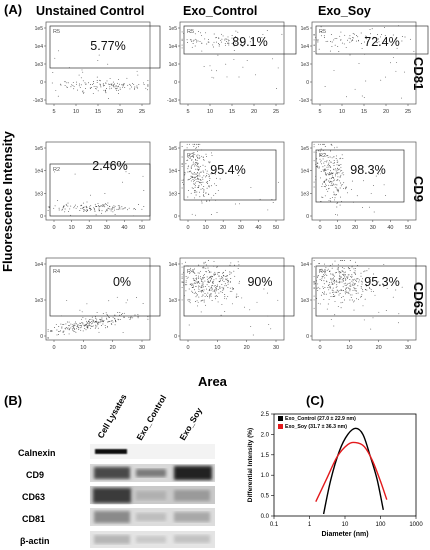 The height and width of the screenshot is (550, 430). What do you see at coordinates (7, 201) in the screenshot?
I see `y-axis-title-fluorescence: Fluorescence Intensity` at bounding box center [7, 201].